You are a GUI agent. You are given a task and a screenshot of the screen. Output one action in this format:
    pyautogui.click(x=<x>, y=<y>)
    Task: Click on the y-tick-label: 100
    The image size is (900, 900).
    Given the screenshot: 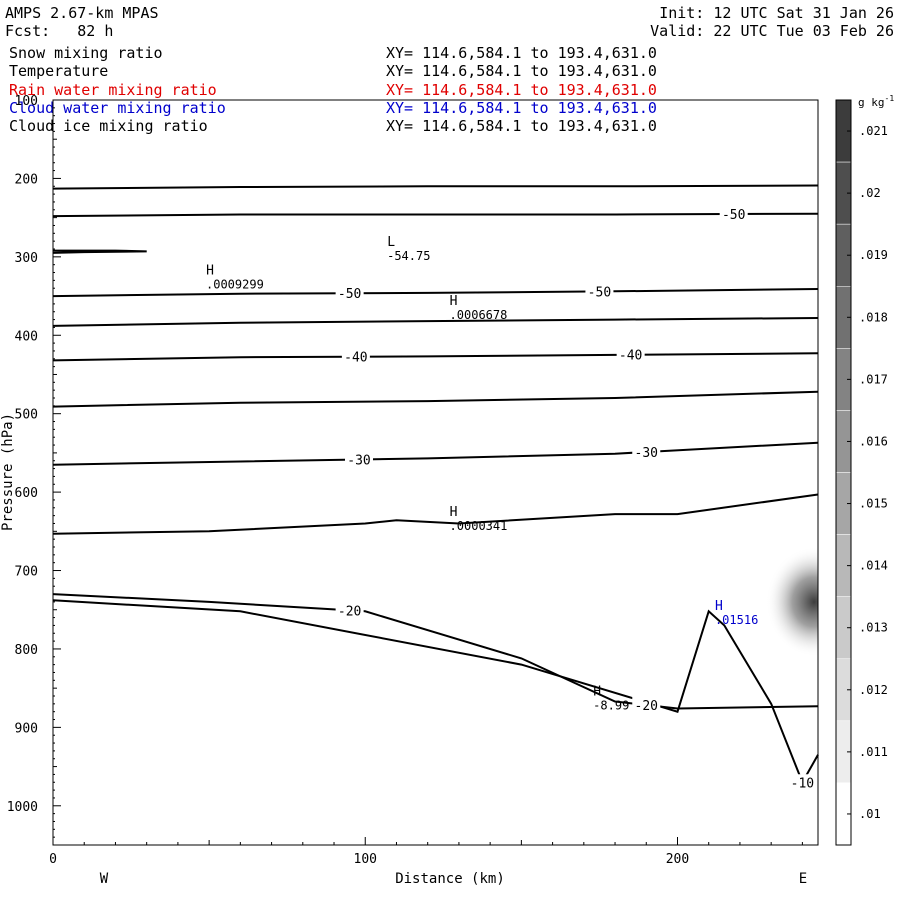 What is the action you would take?
    pyautogui.click(x=26, y=101)
    